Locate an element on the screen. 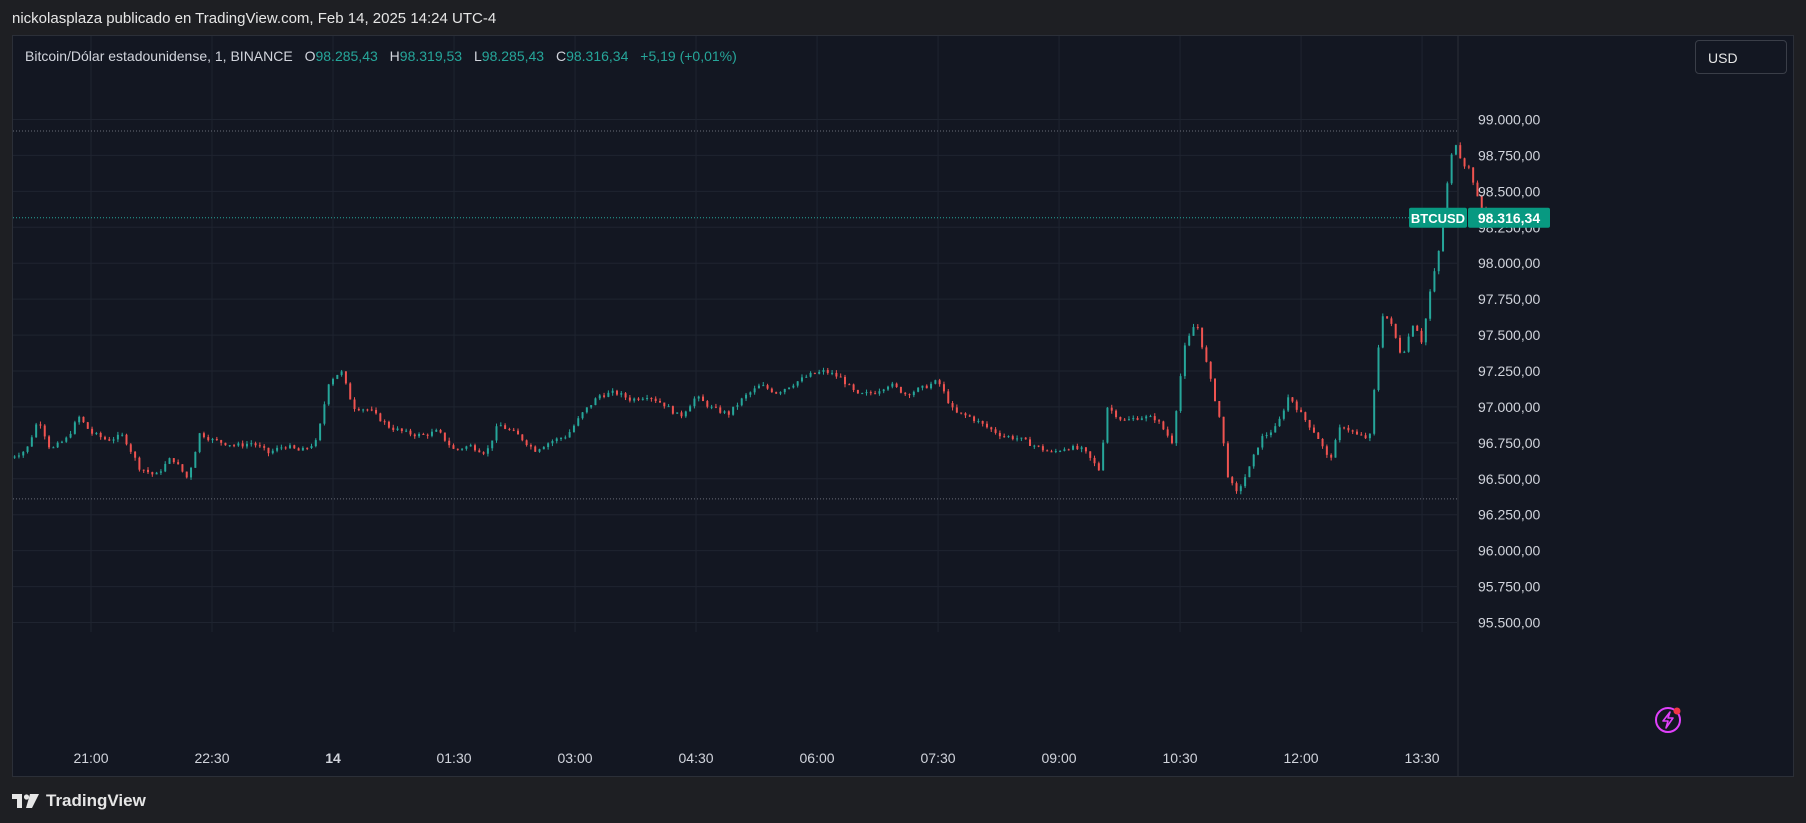  y-tick-label: 97.500,00 is located at coordinates (1509, 335).